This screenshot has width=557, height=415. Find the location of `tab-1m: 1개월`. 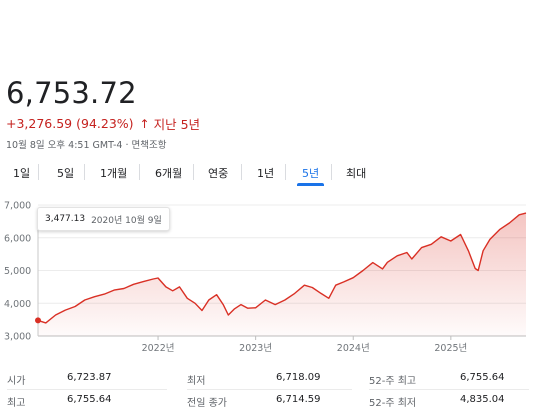

tab-1m: 1개월 is located at coordinates (114, 173).